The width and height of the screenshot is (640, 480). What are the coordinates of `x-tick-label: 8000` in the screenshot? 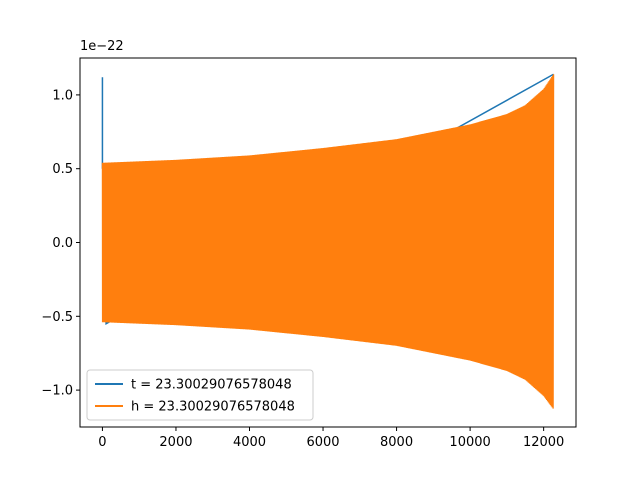 It's located at (396, 442).